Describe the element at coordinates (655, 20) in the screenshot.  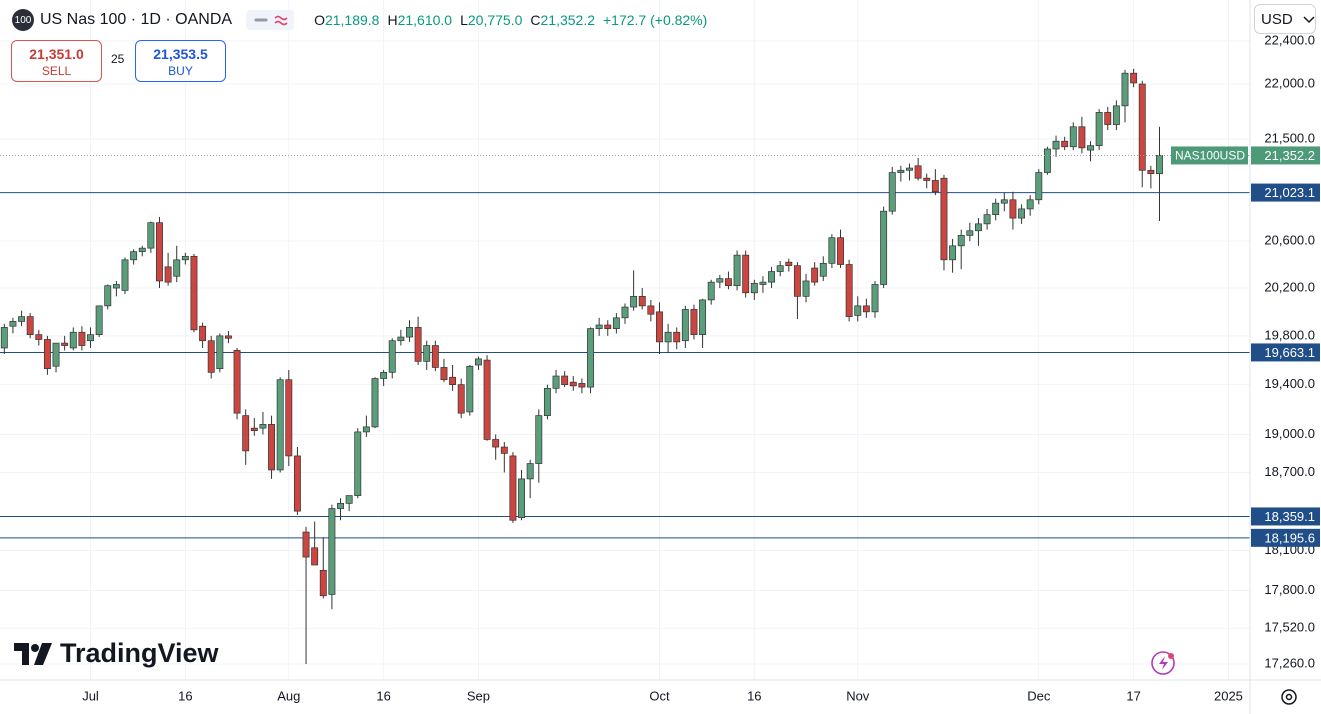
I see `change: +172.7 (+0.82%)` at that location.